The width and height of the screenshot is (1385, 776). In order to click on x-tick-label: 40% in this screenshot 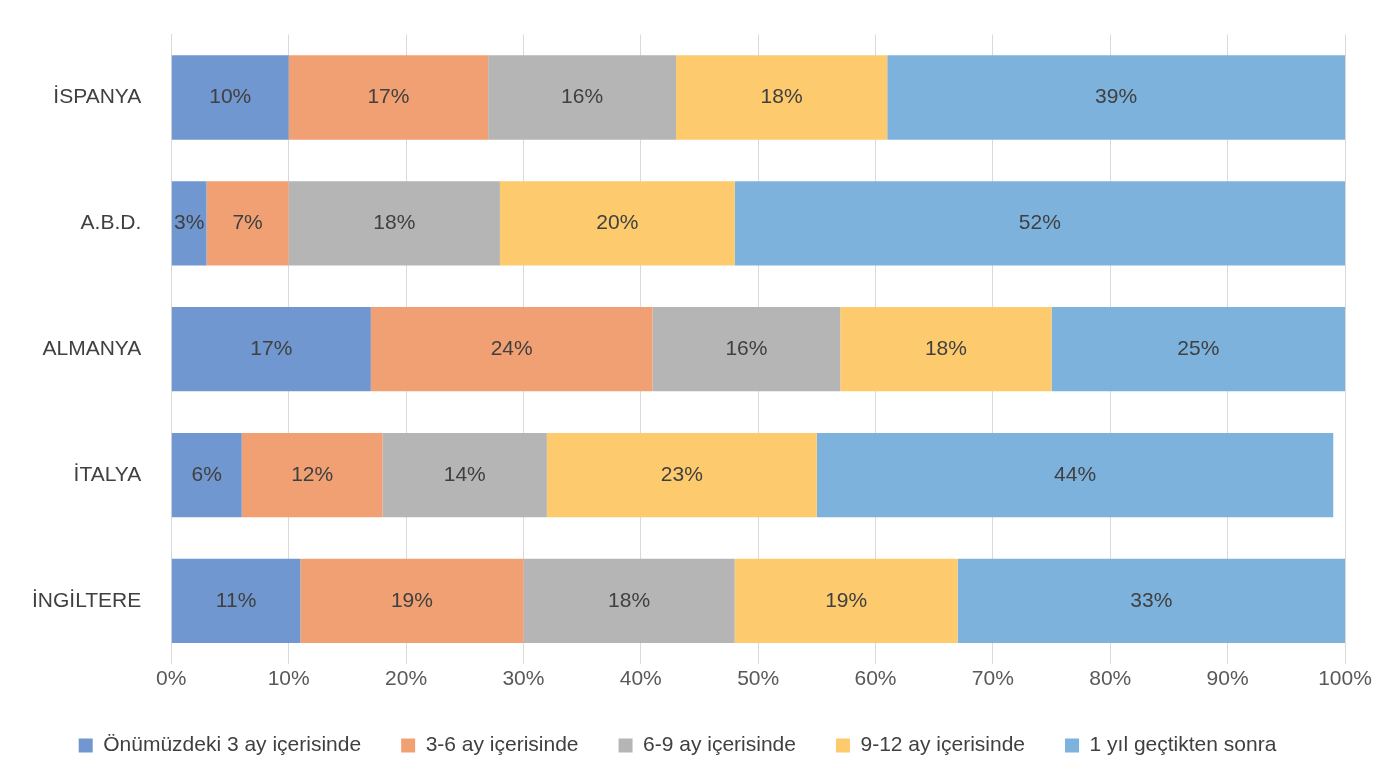, I will do `click(640, 678)`.